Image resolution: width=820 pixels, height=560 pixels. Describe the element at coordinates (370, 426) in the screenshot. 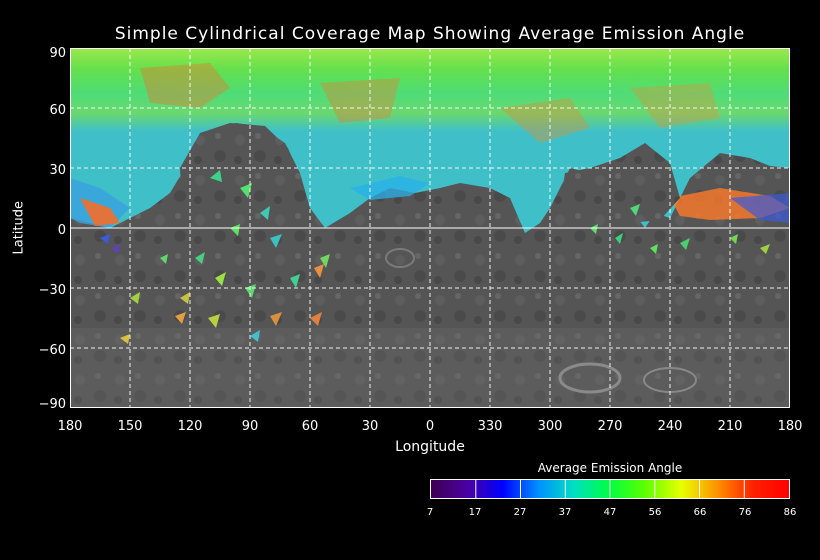

I see `x-tick-label: 30` at that location.